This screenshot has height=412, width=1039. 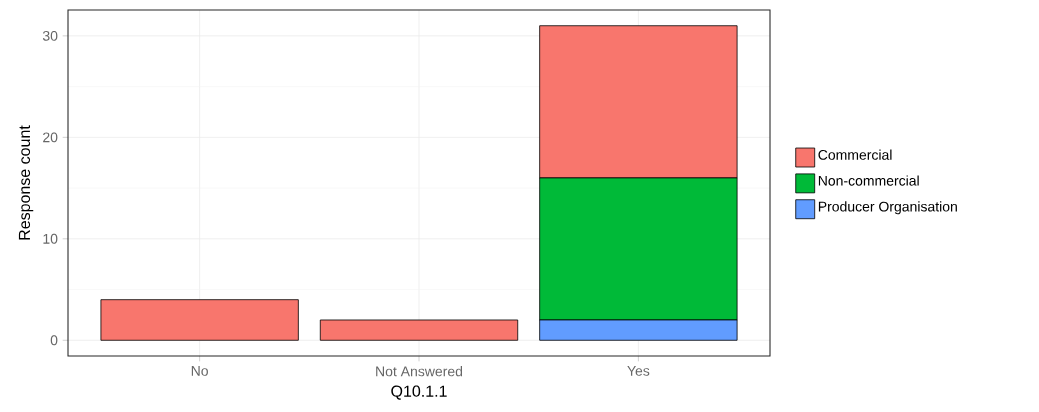 I want to click on x-axis-title: Q10.1.1, so click(x=419, y=392).